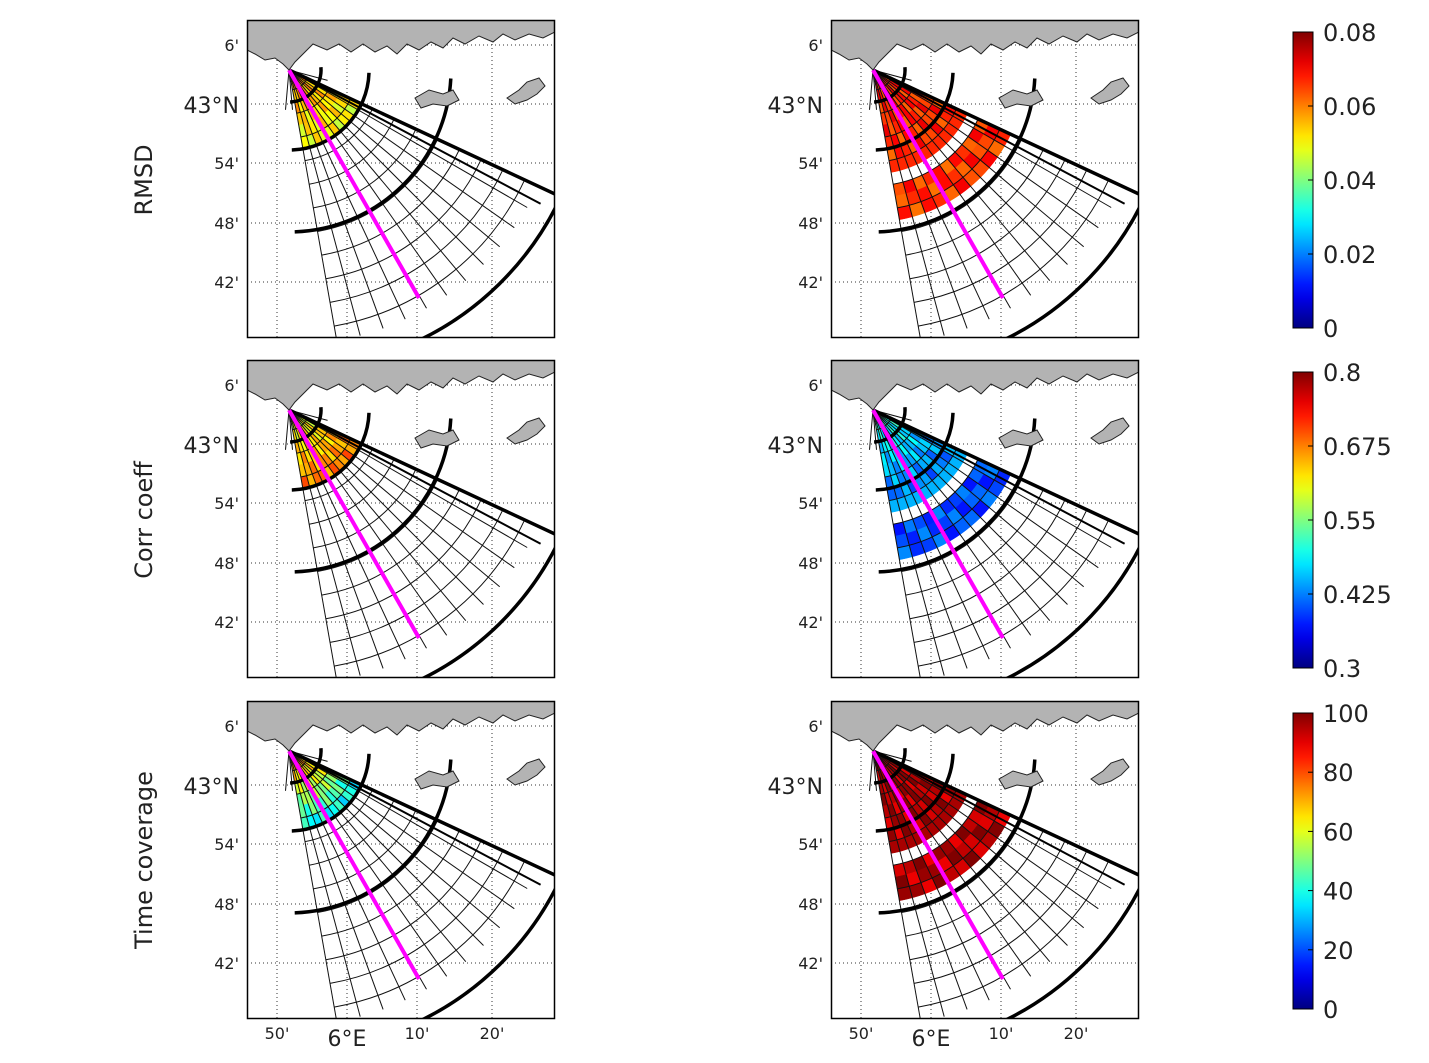 Image resolution: width=1429 pixels, height=1063 pixels. Describe the element at coordinates (1338, 951) in the screenshot. I see `colorbar-tick-label: 20` at that location.